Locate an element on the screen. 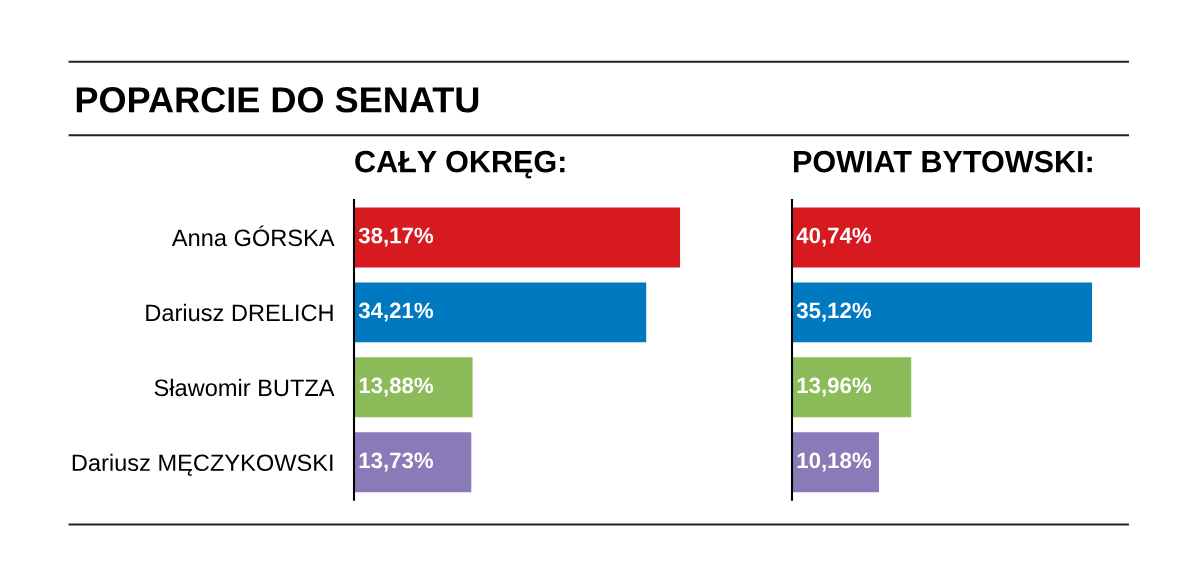 Image resolution: width=1200 pixels, height=588 pixels. y-tick-label: Dariusz MĘCZYKOWSKI is located at coordinates (202, 464).